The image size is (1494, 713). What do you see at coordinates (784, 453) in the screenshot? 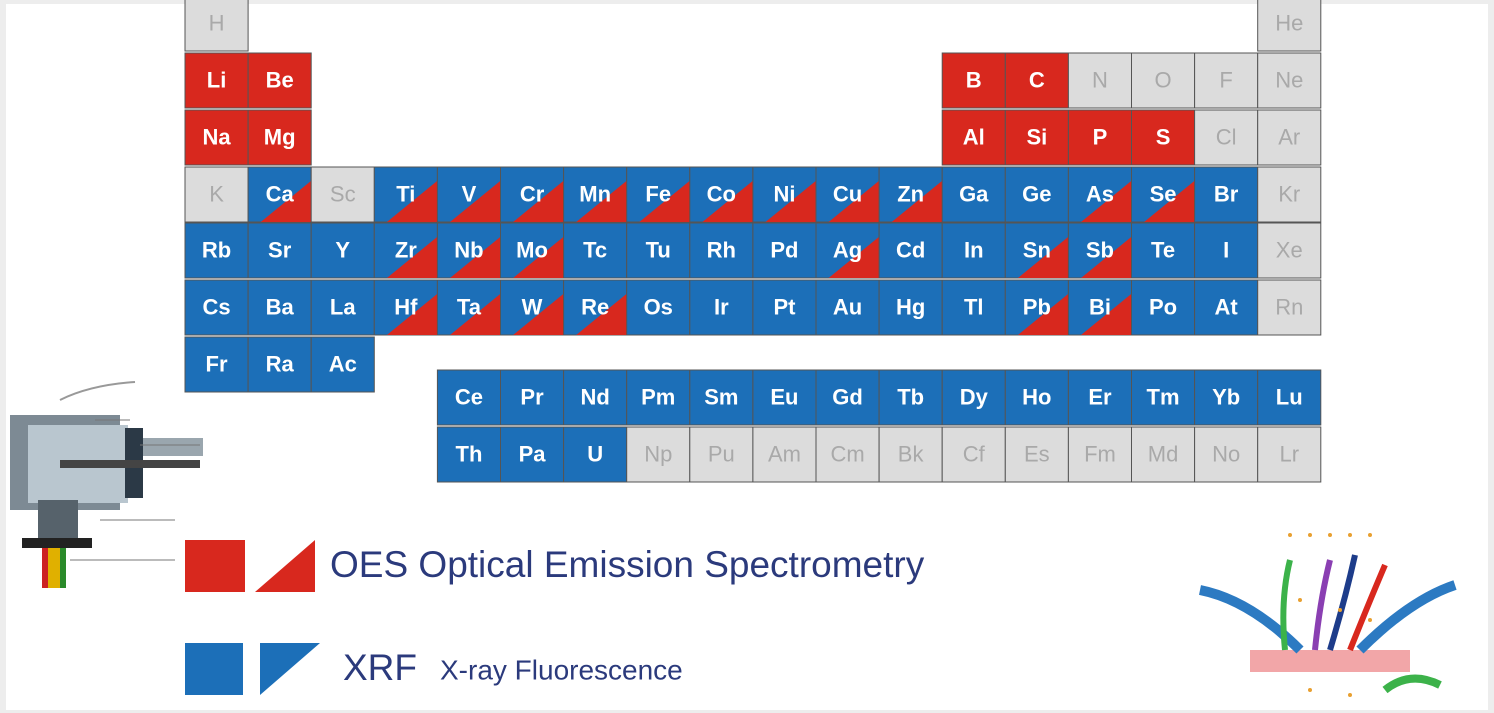
I see `element-symbol: Am` at bounding box center [784, 453].